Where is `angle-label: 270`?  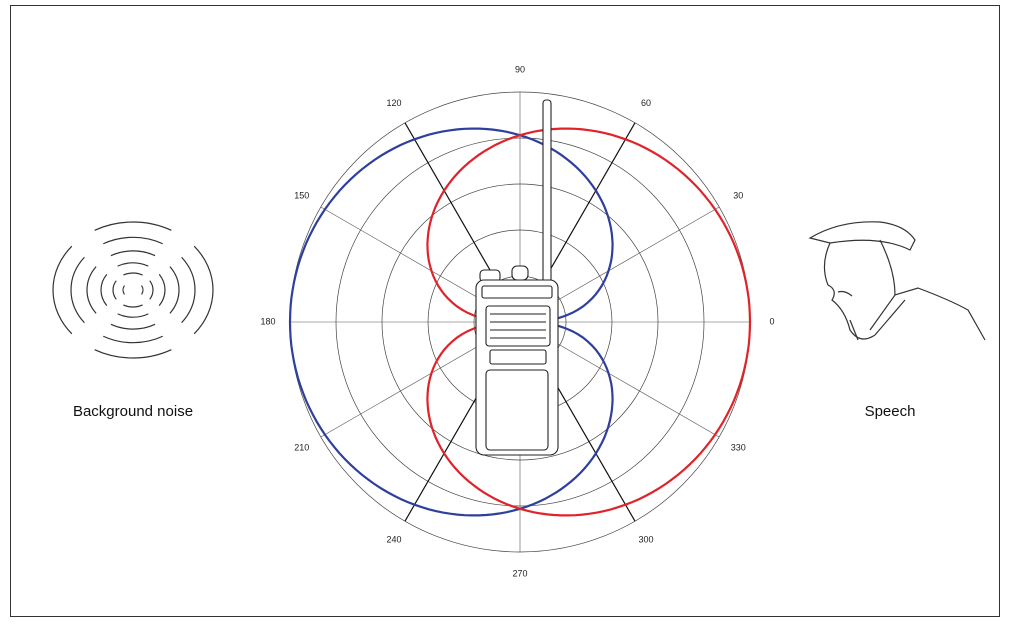
angle-label: 270 is located at coordinates (519, 573).